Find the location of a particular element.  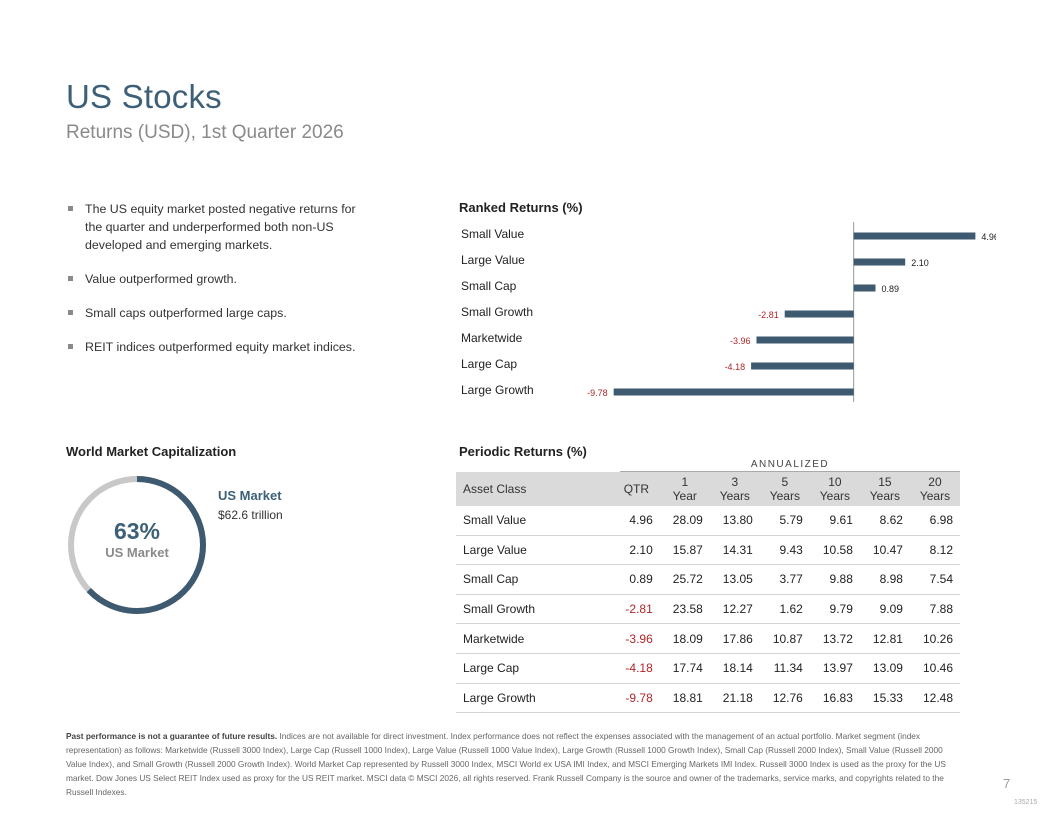

return-cell: 5.79 is located at coordinates (784, 521).